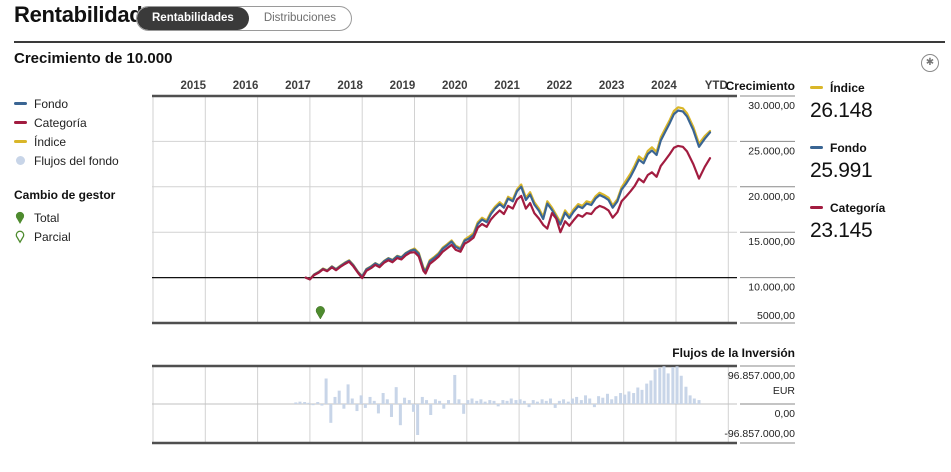 The image size is (951, 472). What do you see at coordinates (50, 141) in the screenshot?
I see `legend-label: Índice` at bounding box center [50, 141].